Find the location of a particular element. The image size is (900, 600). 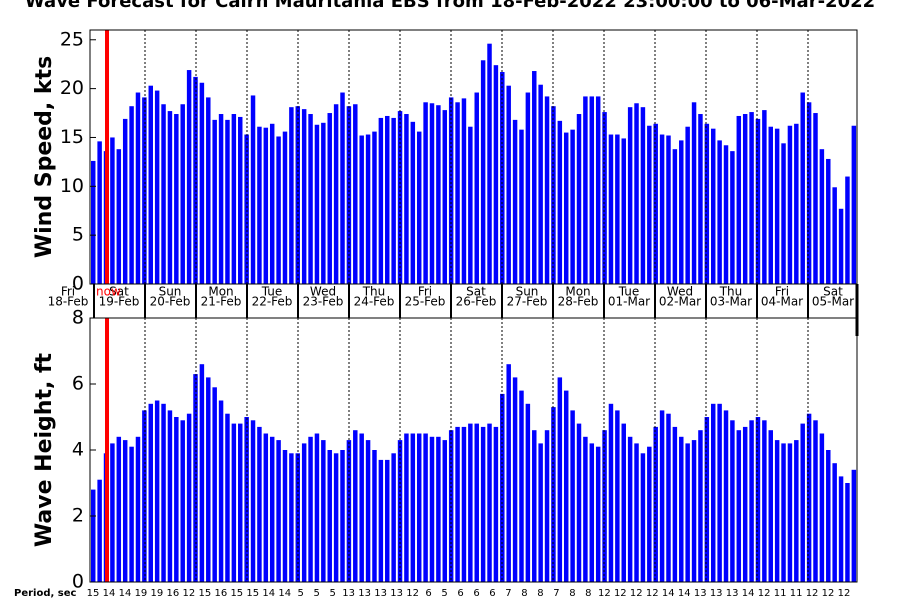

day-date: 26-Feb is located at coordinates (476, 302).